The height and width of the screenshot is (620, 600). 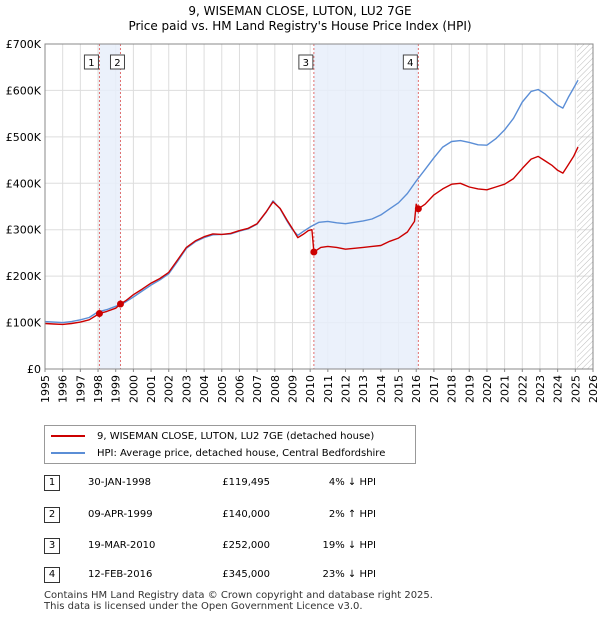 I want to click on sale-row: 2 09-APR-1999 £140,000 2% ↑ HPI, so click(x=254, y=516).